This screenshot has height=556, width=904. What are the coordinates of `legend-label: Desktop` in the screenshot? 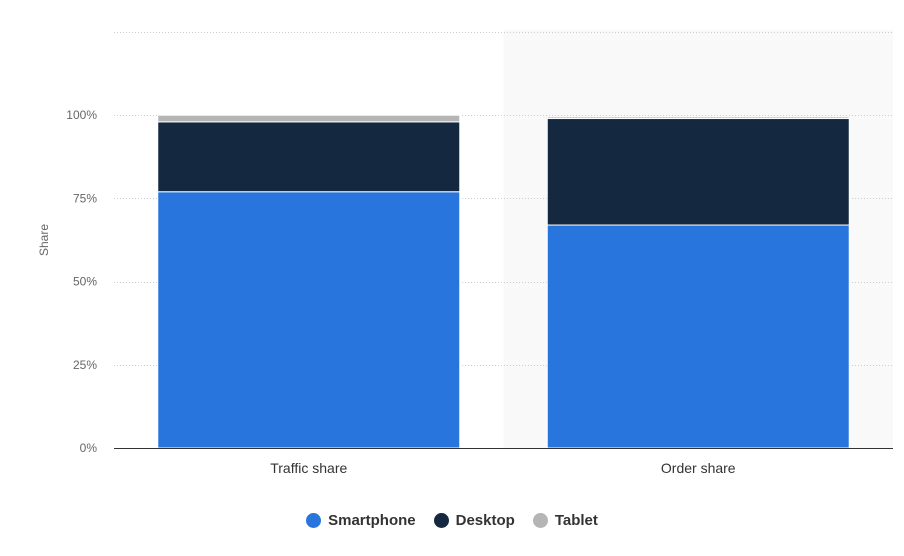 It's located at (485, 520).